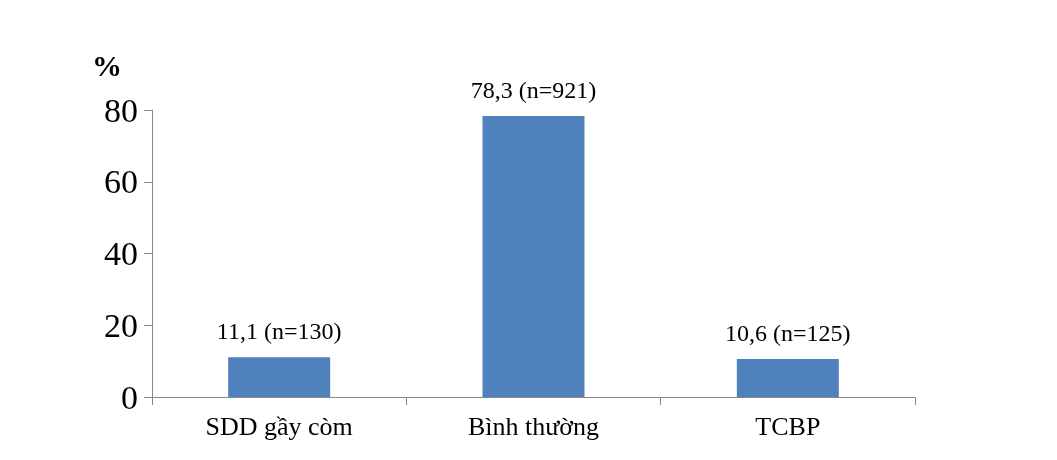 The height and width of the screenshot is (460, 1057). I want to click on x-tick-label: Bình thường, so click(533, 426).